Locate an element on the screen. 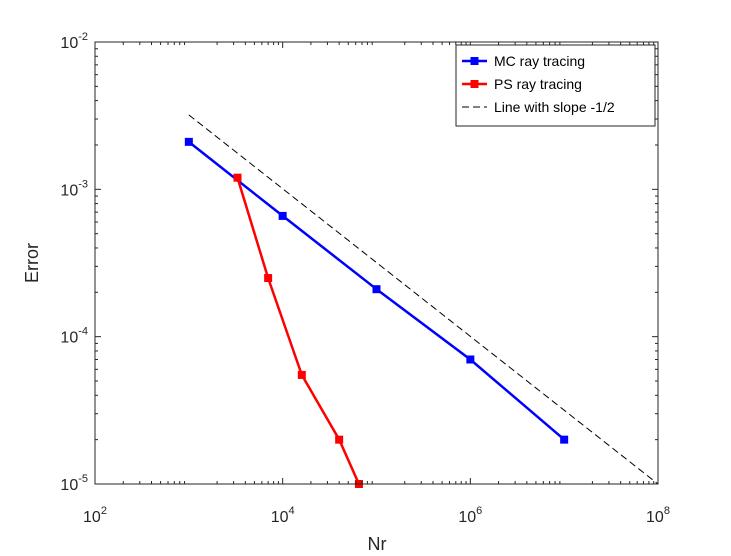 The width and height of the screenshot is (731, 556). x-tick-label: 10² is located at coordinates (95, 515).